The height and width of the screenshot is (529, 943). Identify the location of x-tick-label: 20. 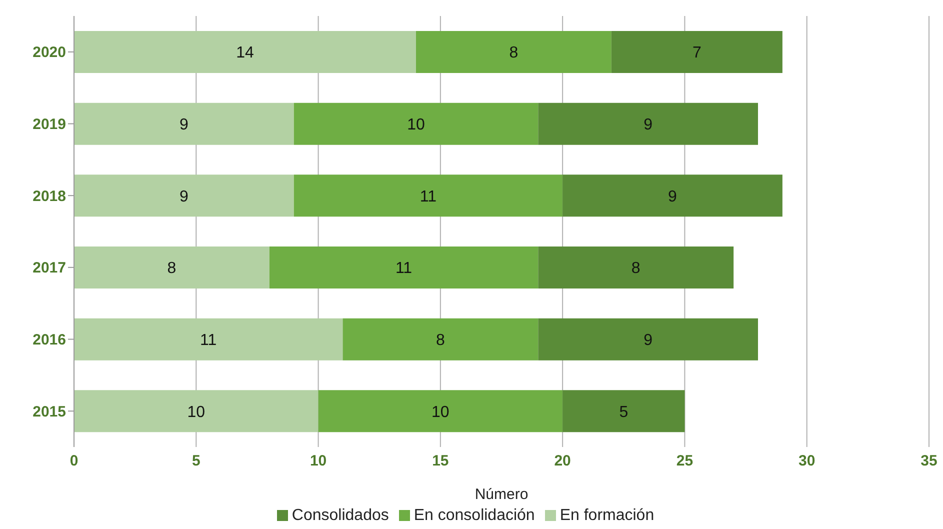
(562, 461).